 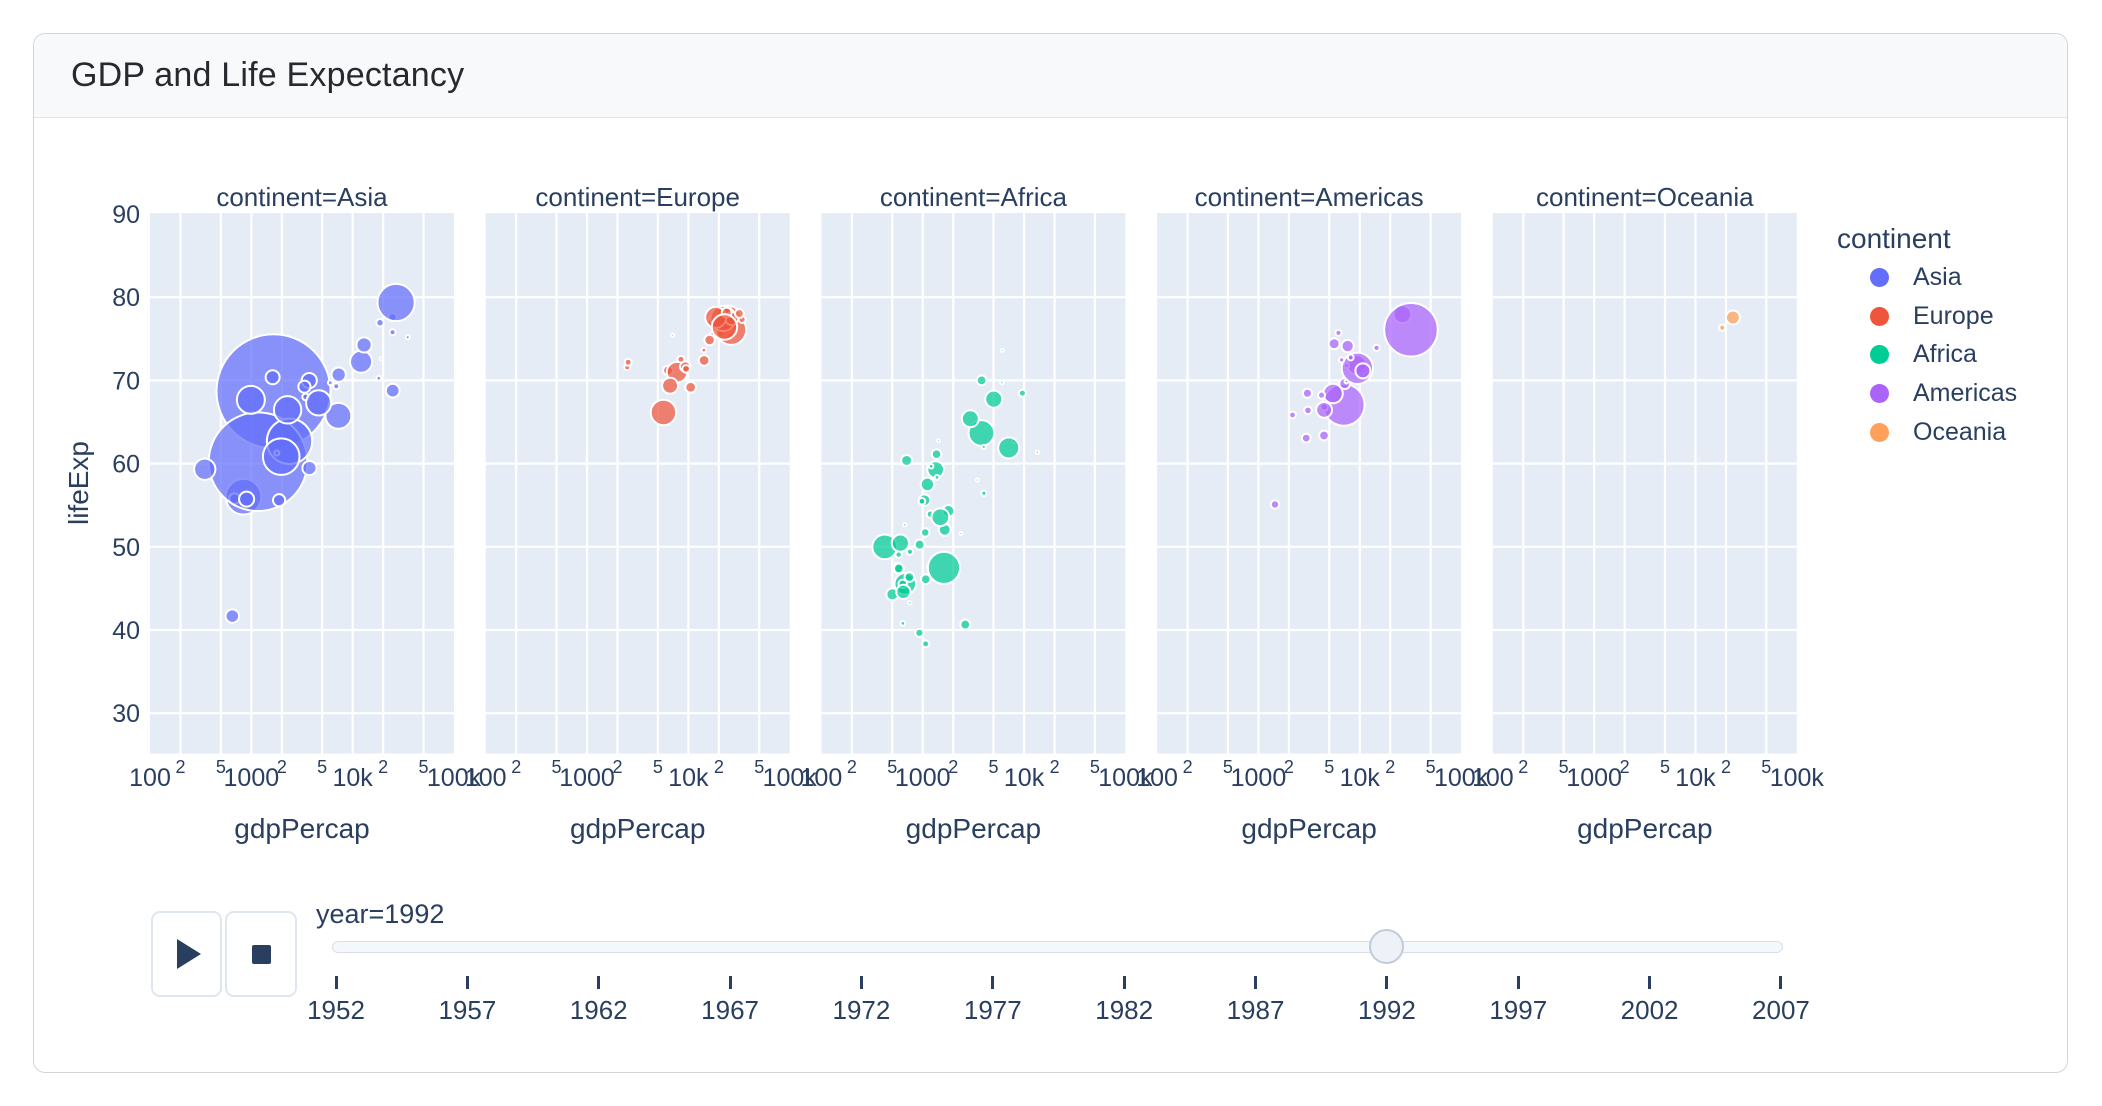 What do you see at coordinates (336, 1010) in the screenshot?
I see `slider-tick-label-1952: 1952` at bounding box center [336, 1010].